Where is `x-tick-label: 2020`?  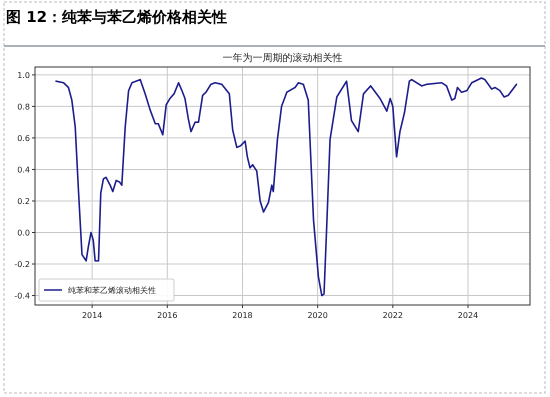 x-tick-label: 2020 is located at coordinates (317, 315).